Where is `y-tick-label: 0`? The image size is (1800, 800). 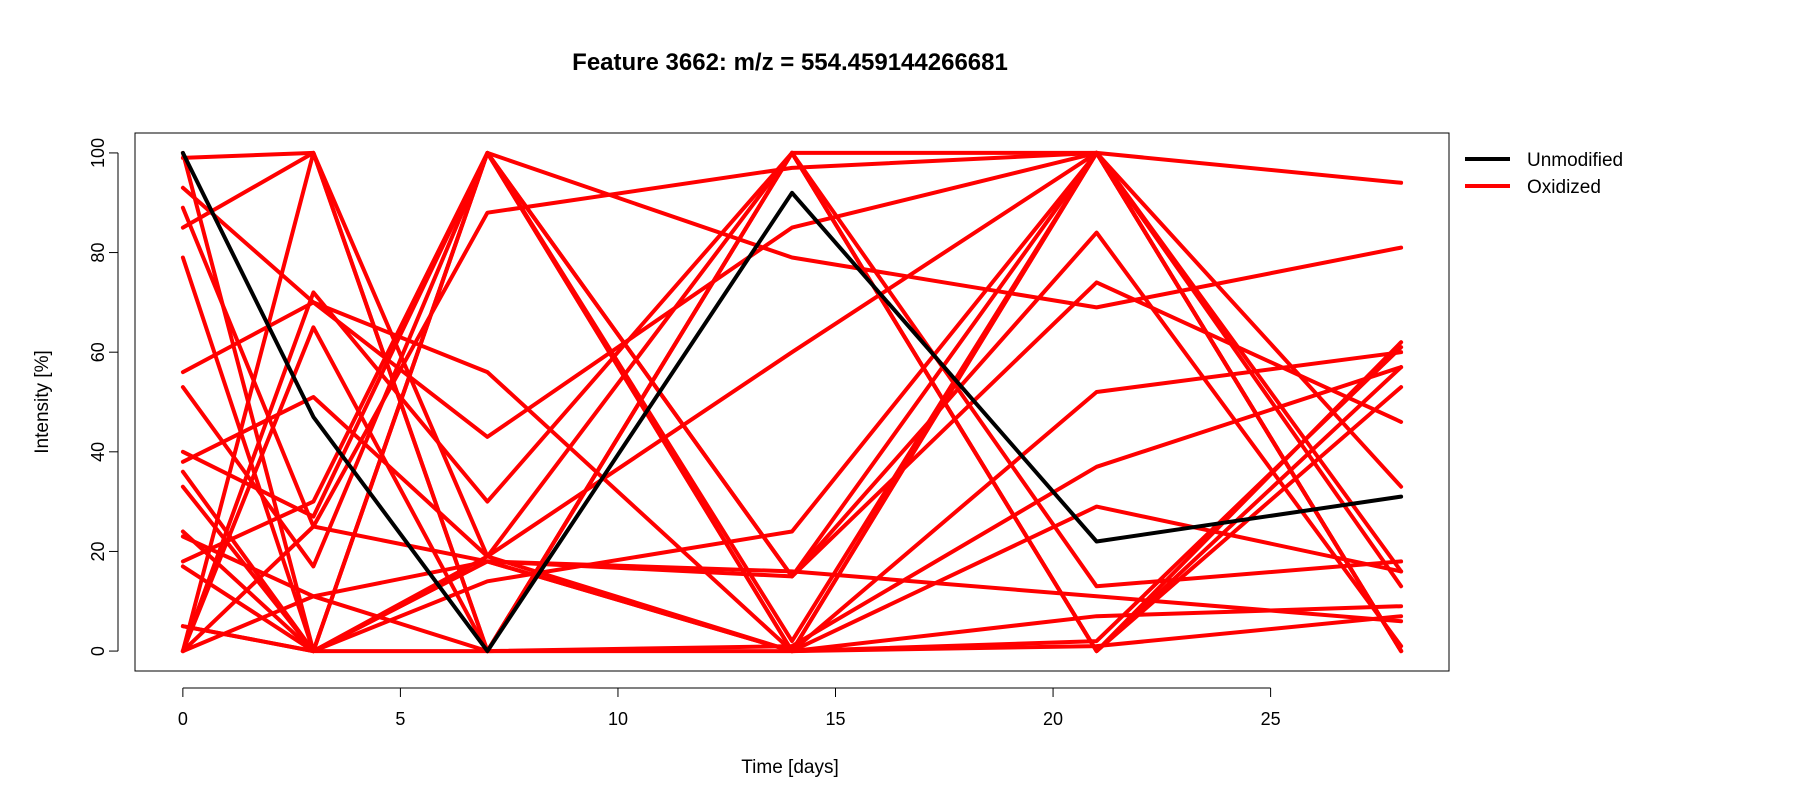 y-tick-label: 0 is located at coordinates (98, 651).